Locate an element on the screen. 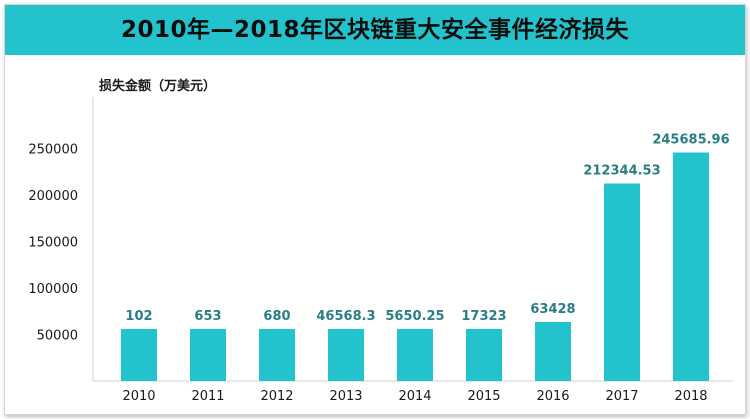 The width and height of the screenshot is (750, 419). x-tick-label-2012: 2012 is located at coordinates (276, 396).